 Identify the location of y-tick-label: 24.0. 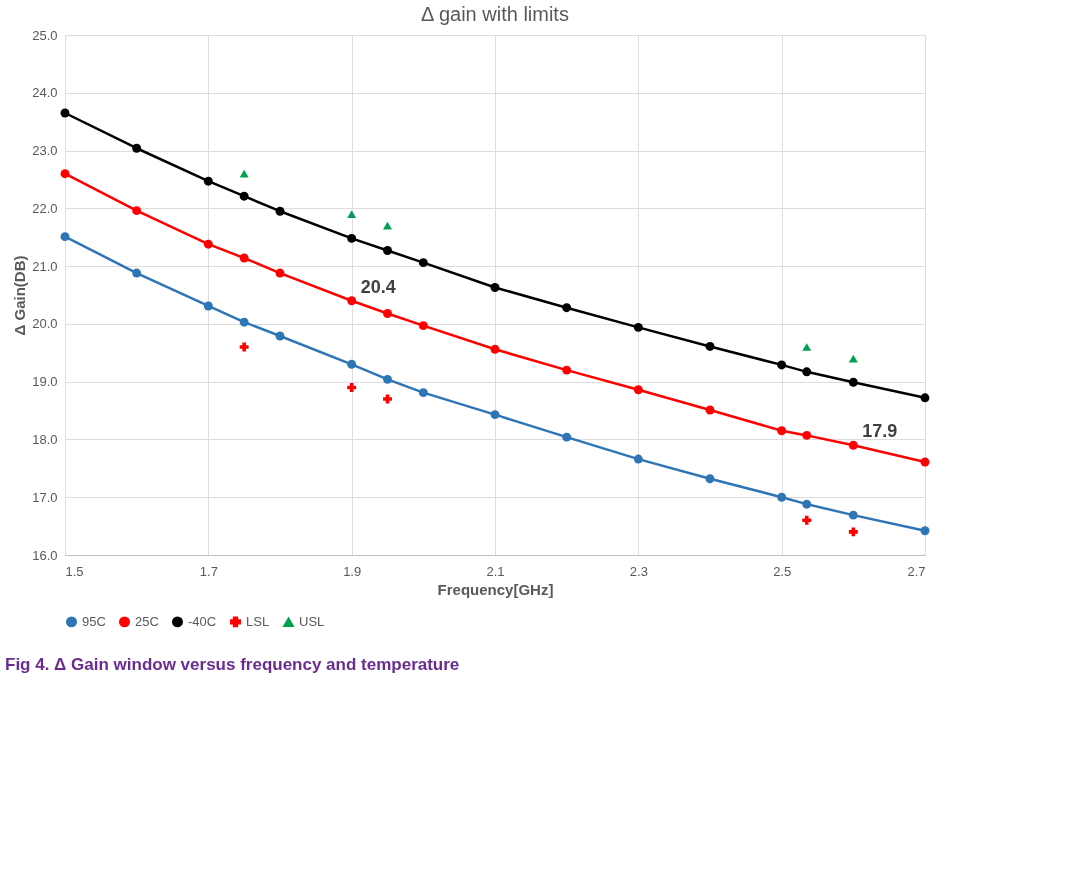
(45, 93).